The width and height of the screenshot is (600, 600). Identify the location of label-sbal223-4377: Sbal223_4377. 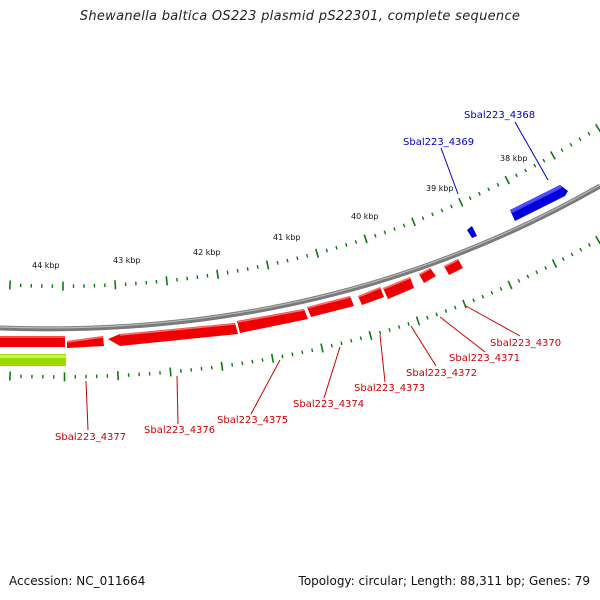
(90, 437).